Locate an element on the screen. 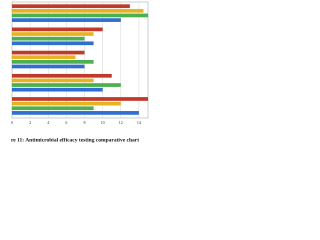 Image resolution: width=320 pixels, height=240 pixels. x-tick-label: 14 is located at coordinates (139, 122).